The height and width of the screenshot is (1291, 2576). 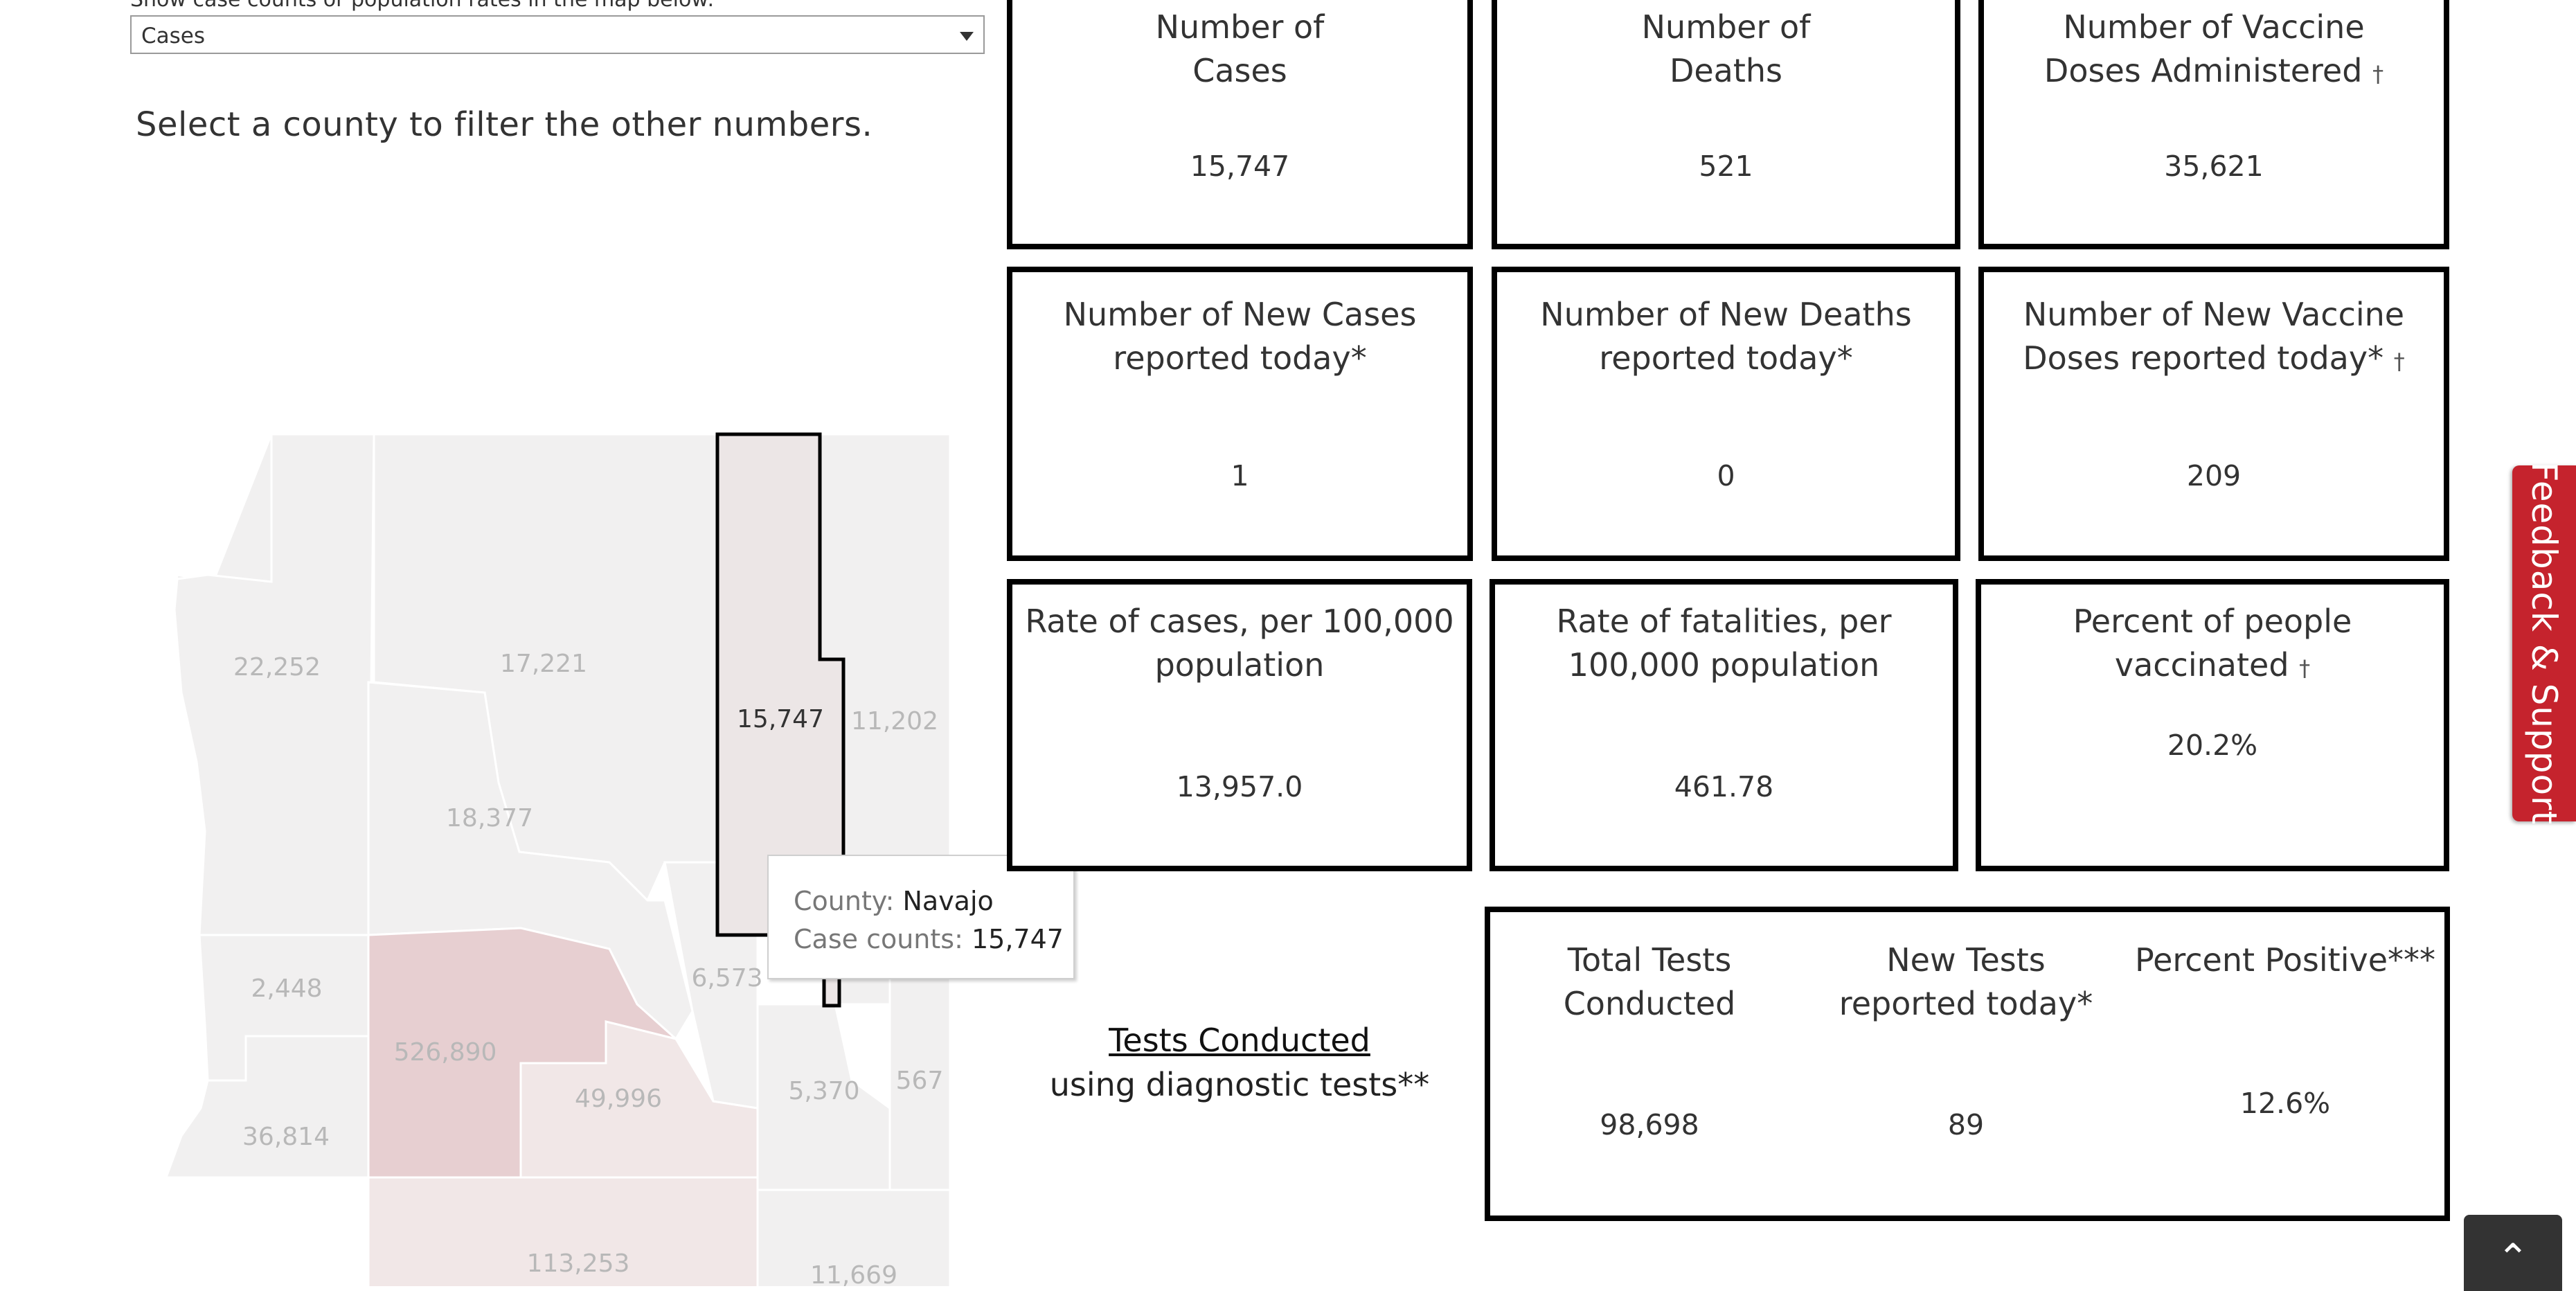 I want to click on tooltip-county-value: Navajo, so click(x=948, y=901).